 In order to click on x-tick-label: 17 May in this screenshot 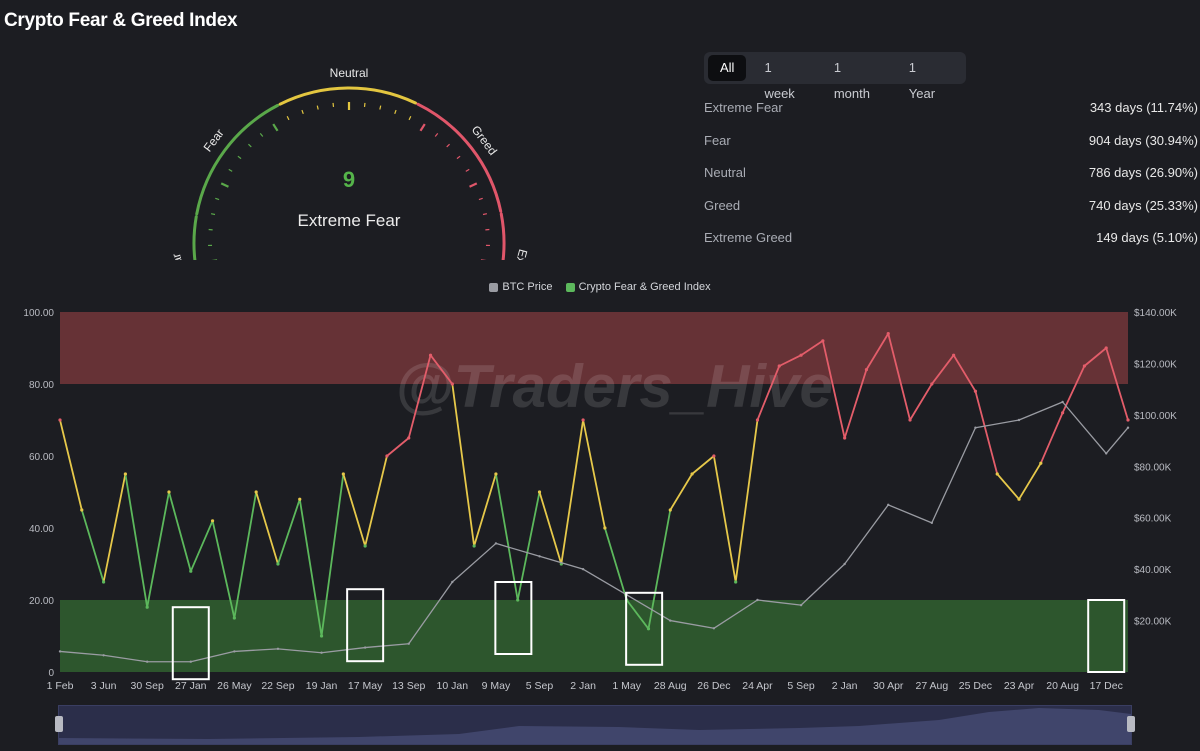, I will do `click(365, 686)`.